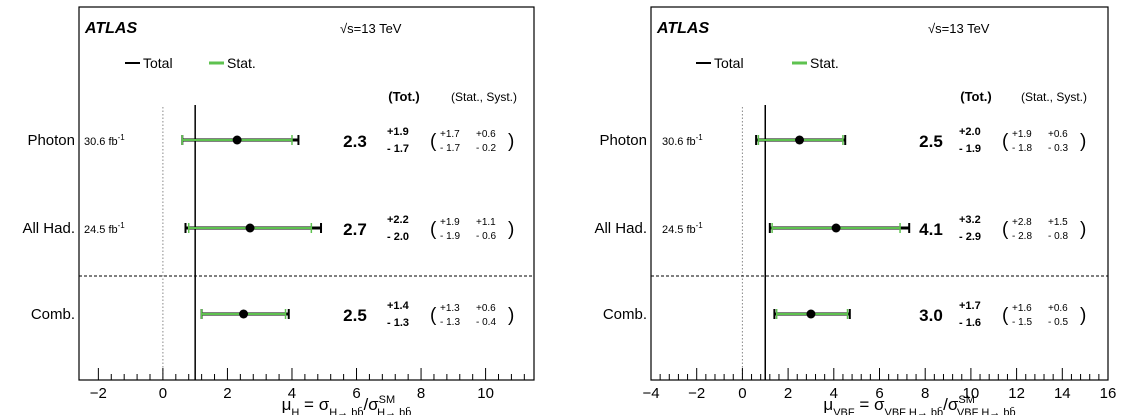 The image size is (1122, 415). Describe the element at coordinates (1022, 222) in the screenshot. I see `stat-error-up: +2.8` at that location.